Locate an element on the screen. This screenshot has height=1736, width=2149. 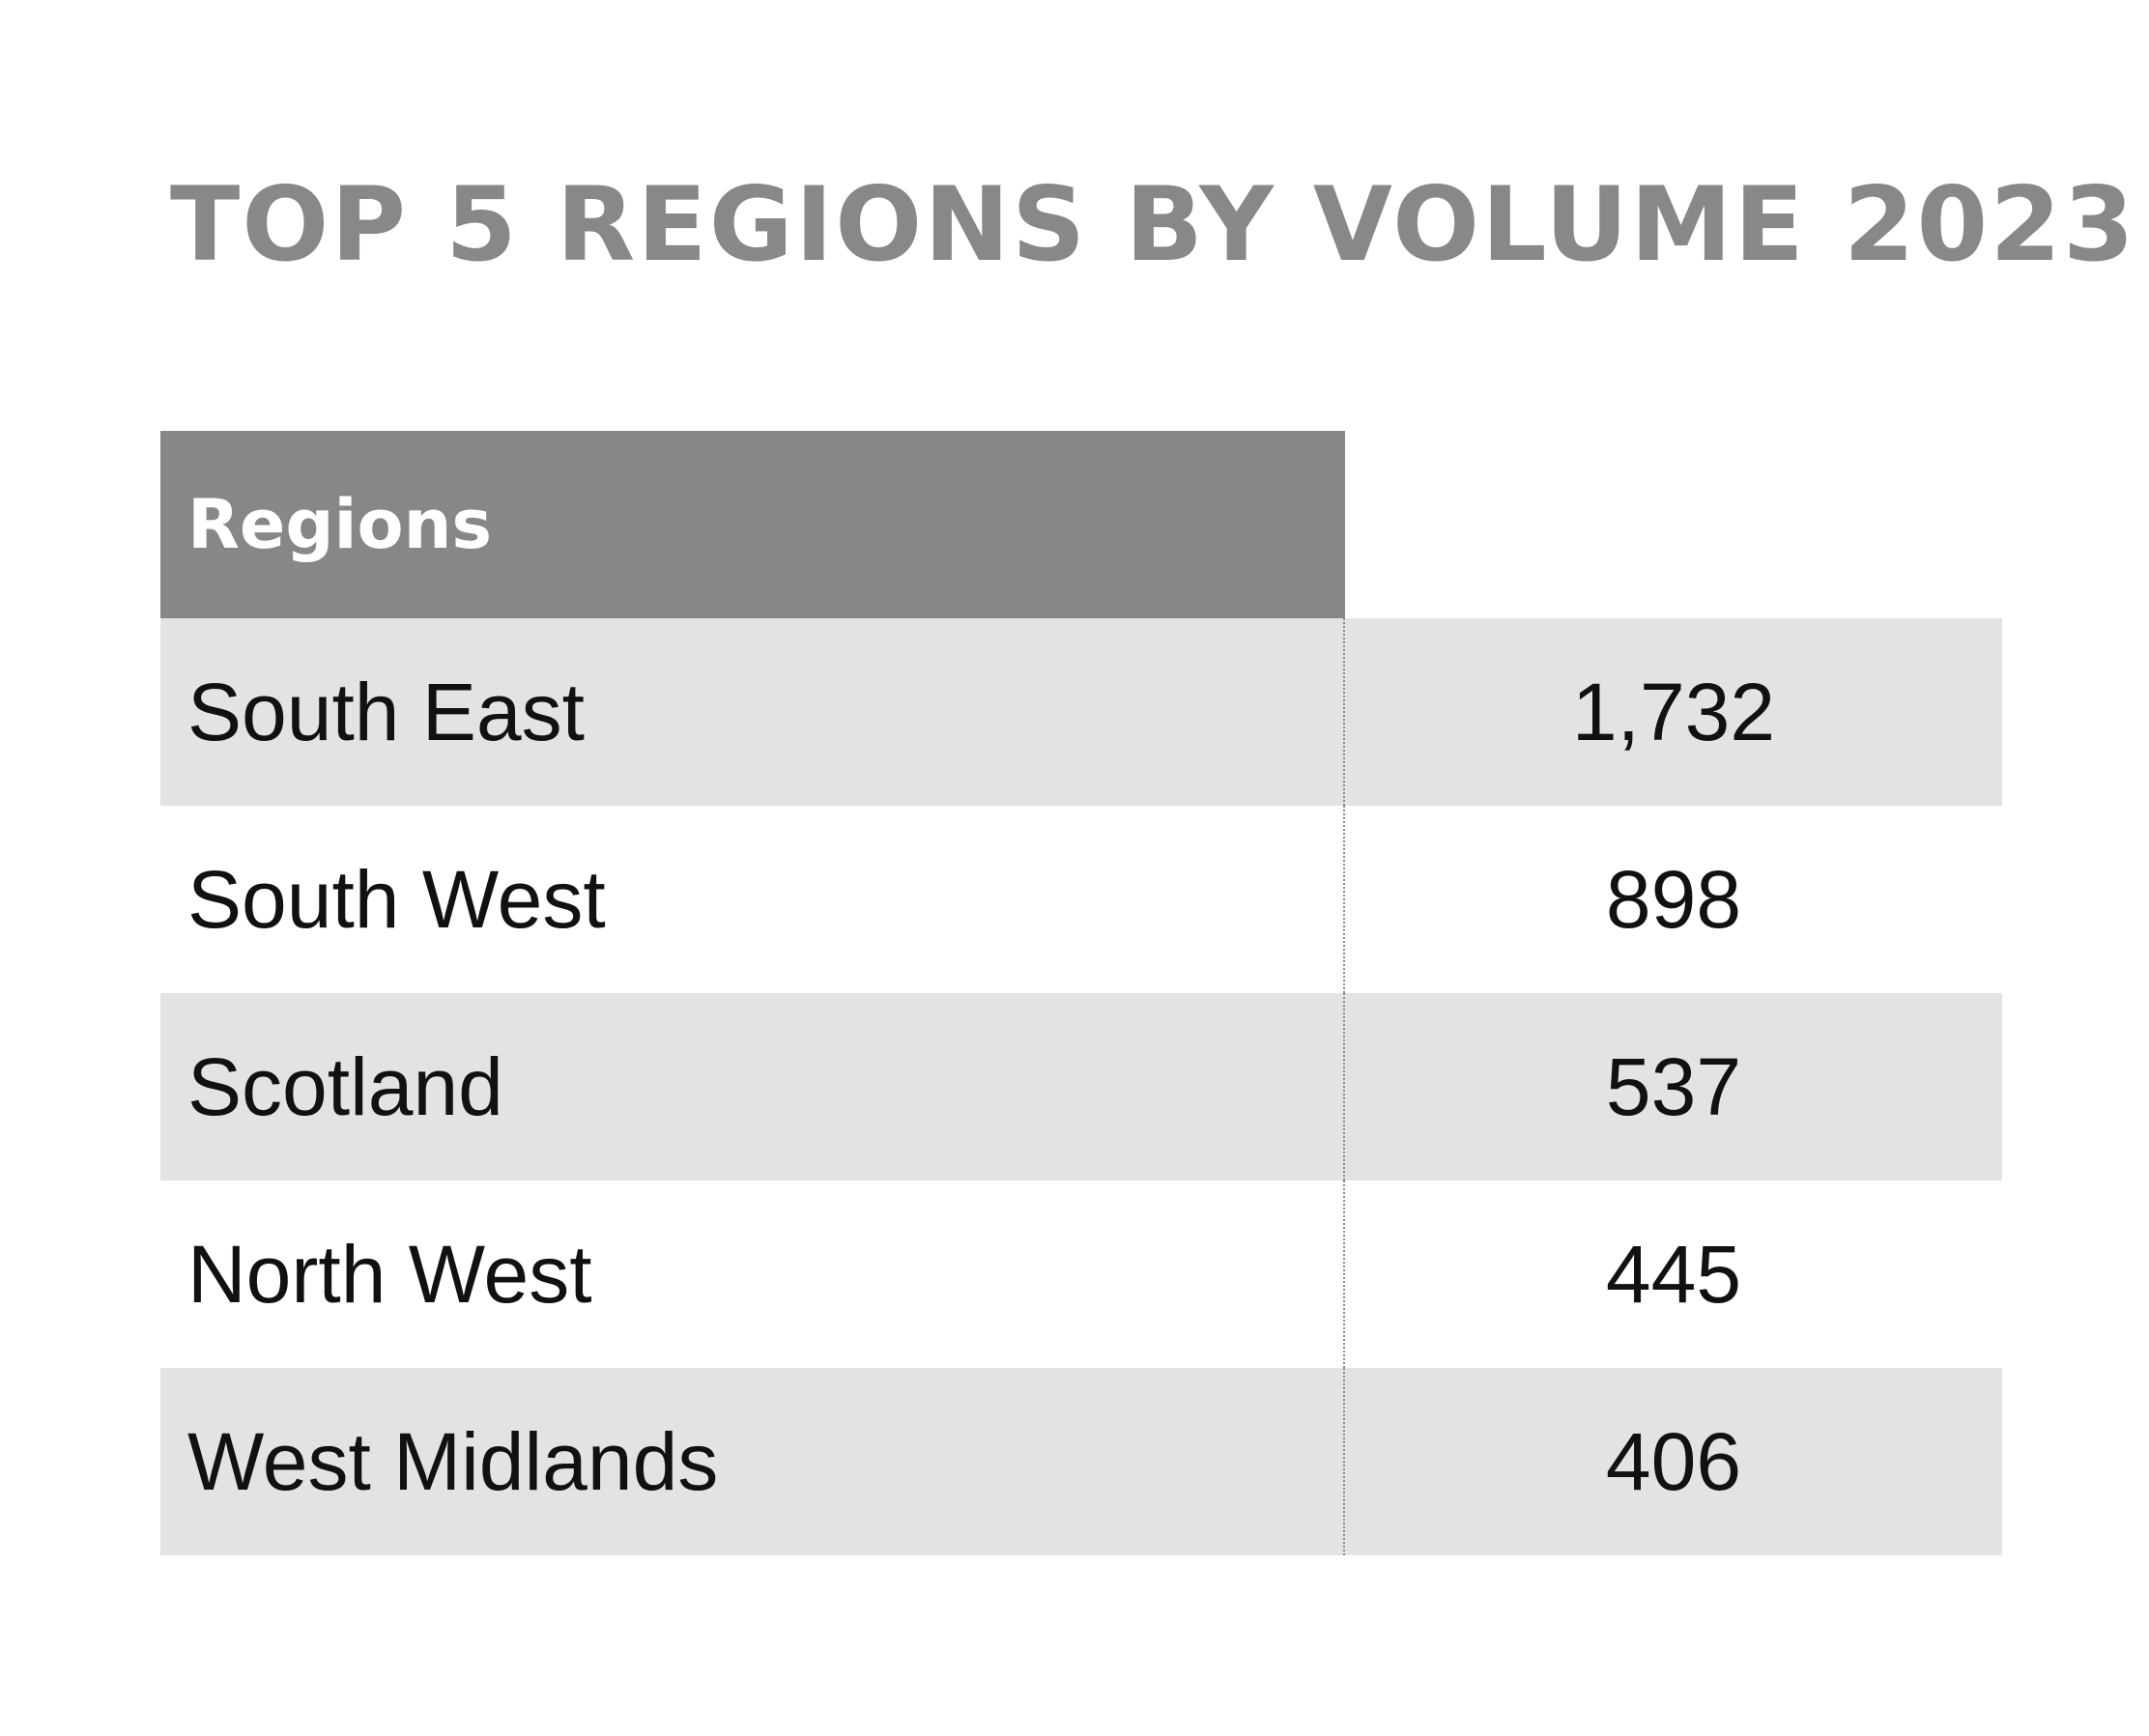
region-name: Scotland is located at coordinates (752, 1087).